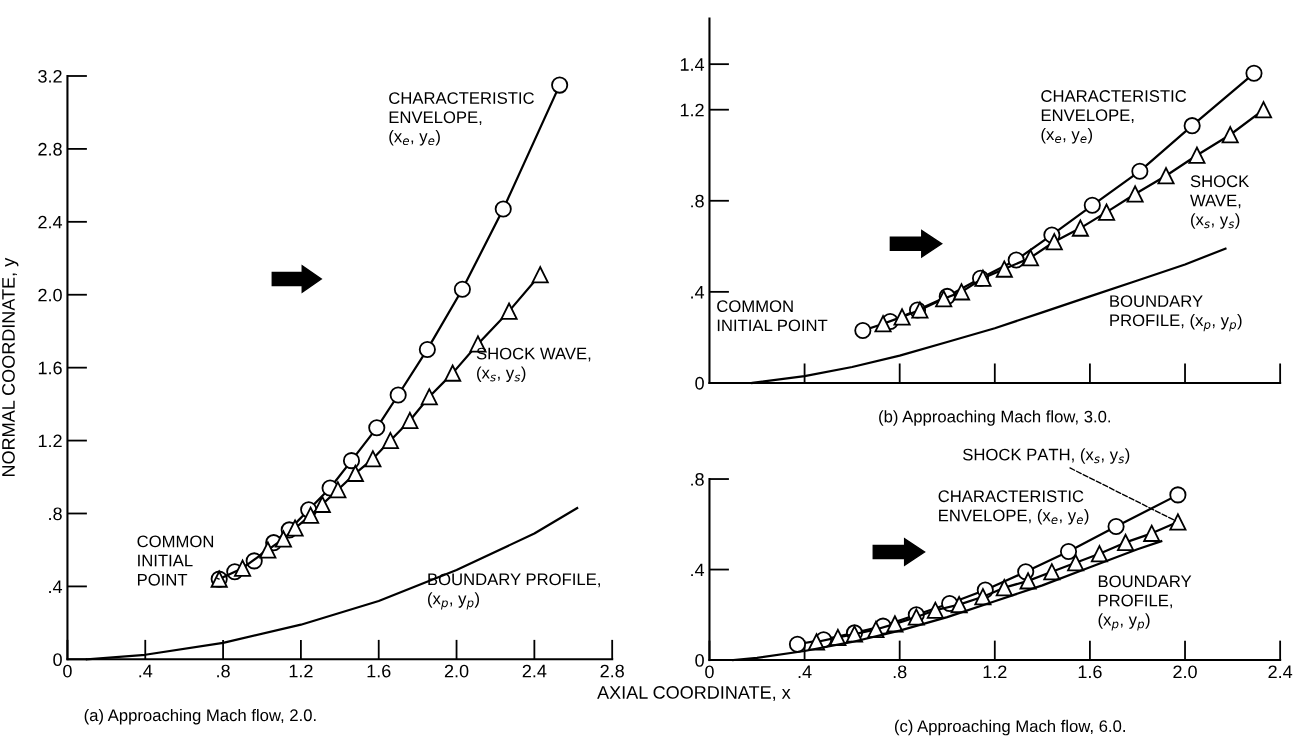 This screenshot has height=745, width=1297. I want to click on text: (c) Approaching Mach flow, 6.0., so click(1009, 727).